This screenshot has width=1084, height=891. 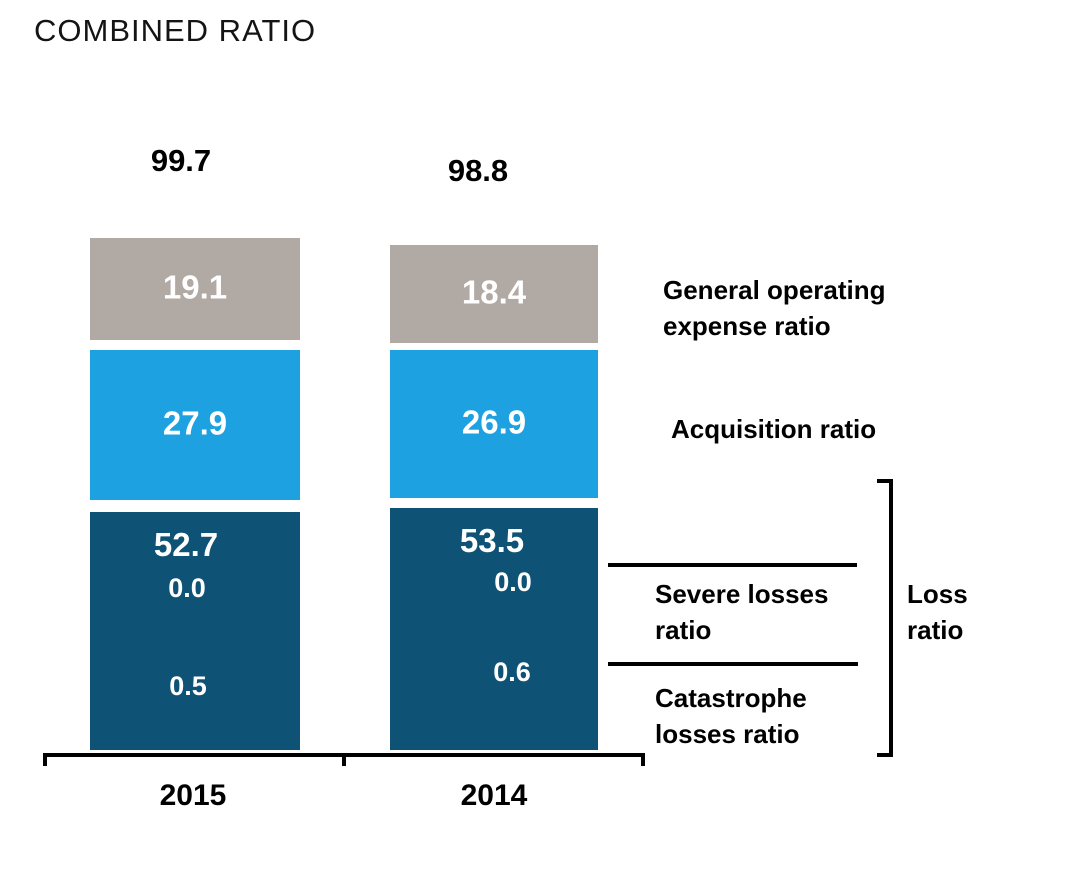 What do you see at coordinates (731, 698) in the screenshot?
I see `label-catastrophe-line1: Catastrophe` at bounding box center [731, 698].